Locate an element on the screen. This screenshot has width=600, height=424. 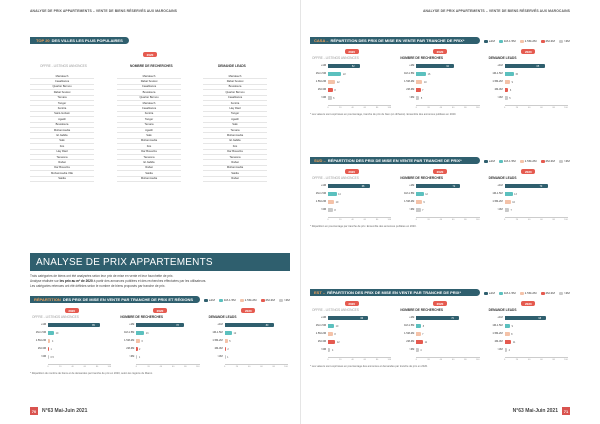
bar-row: >3M 7 is located at coordinates (528, 210).